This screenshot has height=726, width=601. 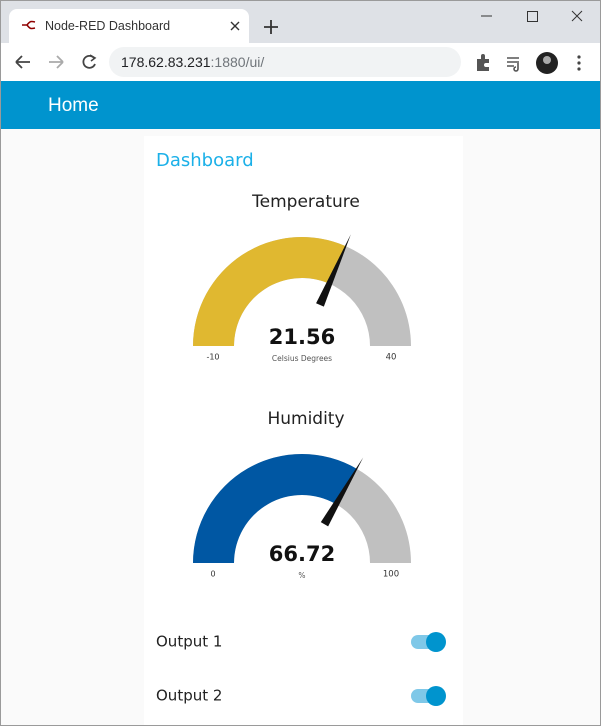 What do you see at coordinates (108, 26) in the screenshot?
I see `tab-title: Node-RED Dashboard` at bounding box center [108, 26].